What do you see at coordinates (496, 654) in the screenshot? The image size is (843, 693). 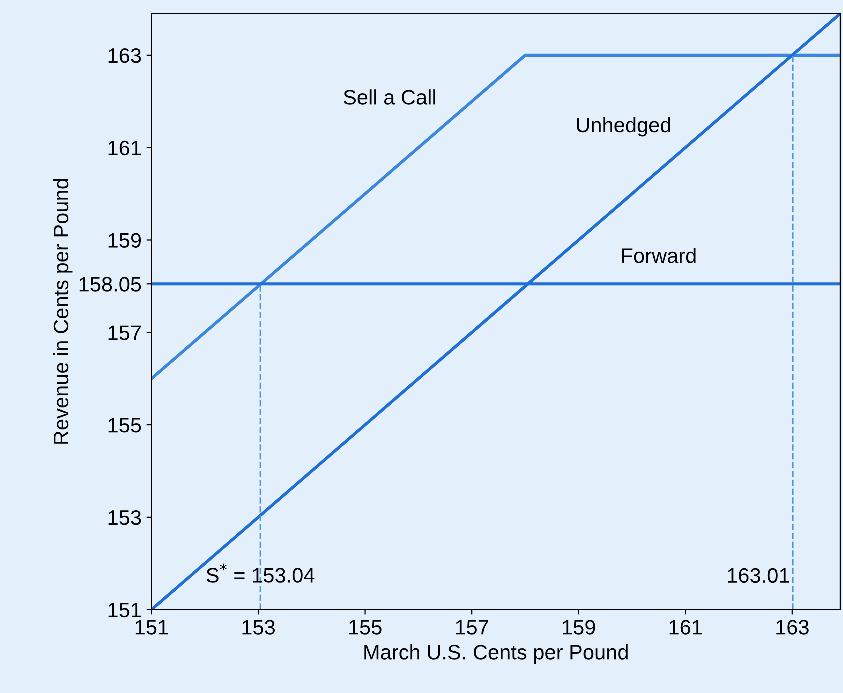 I see `x-axis-title: March U.S. Cents per Pound` at bounding box center [496, 654].